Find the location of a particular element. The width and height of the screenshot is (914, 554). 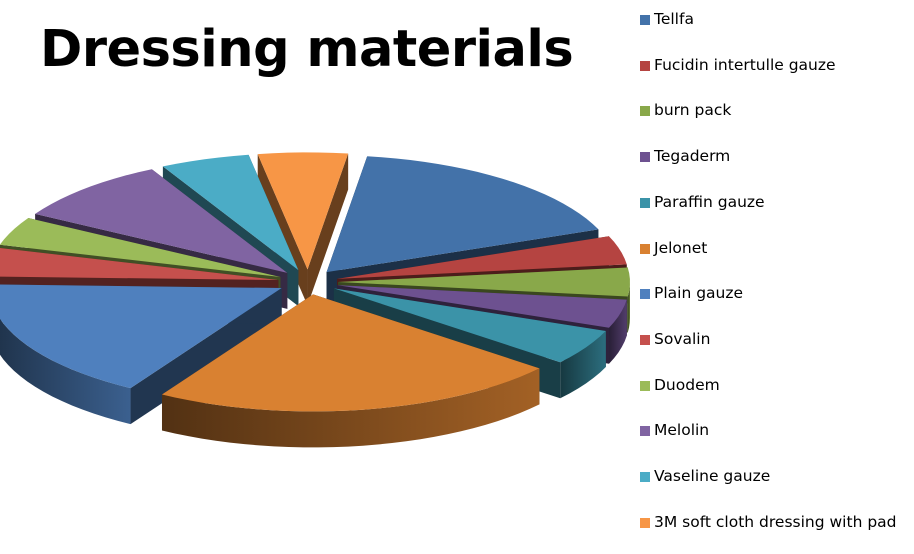

pie-slice-burn-pack-top is located at coordinates (484, 282).